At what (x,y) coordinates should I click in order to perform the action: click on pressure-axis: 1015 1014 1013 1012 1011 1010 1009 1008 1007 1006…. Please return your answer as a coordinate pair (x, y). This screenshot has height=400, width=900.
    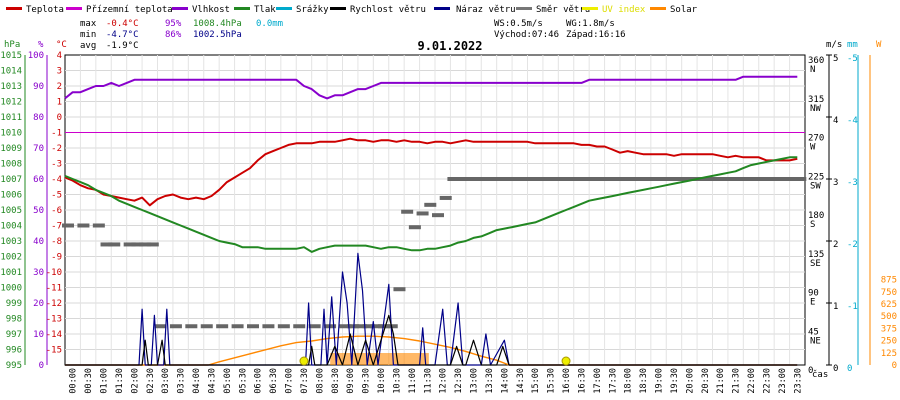
    Looking at the image, I should click on (13, 211).